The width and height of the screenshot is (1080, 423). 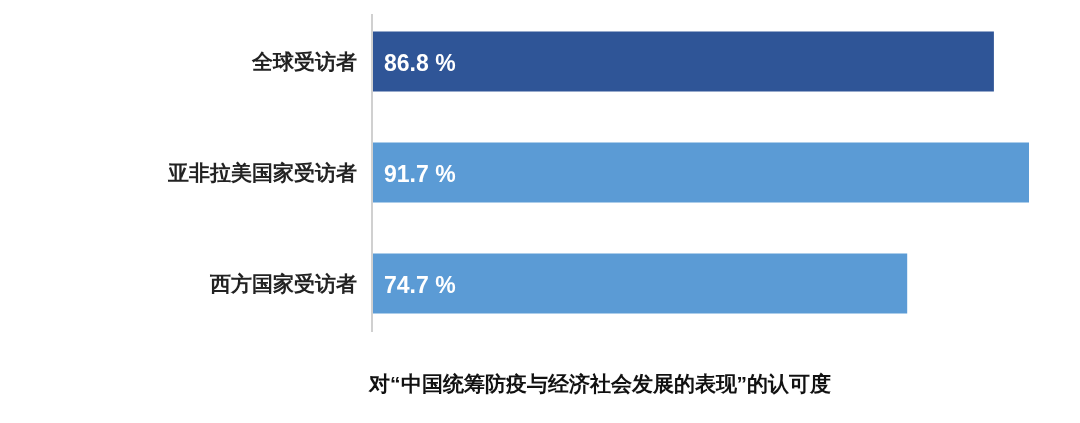 I want to click on y-tick-label: 西方国家受访者, so click(x=283, y=283).